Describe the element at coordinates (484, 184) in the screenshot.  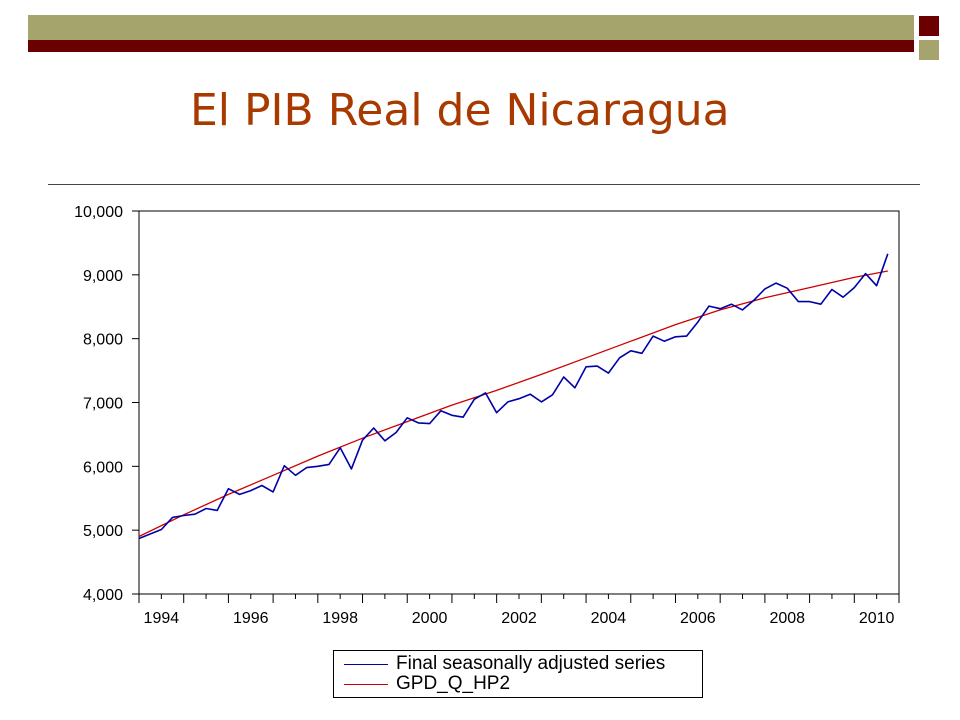
I see `title-divider` at that location.